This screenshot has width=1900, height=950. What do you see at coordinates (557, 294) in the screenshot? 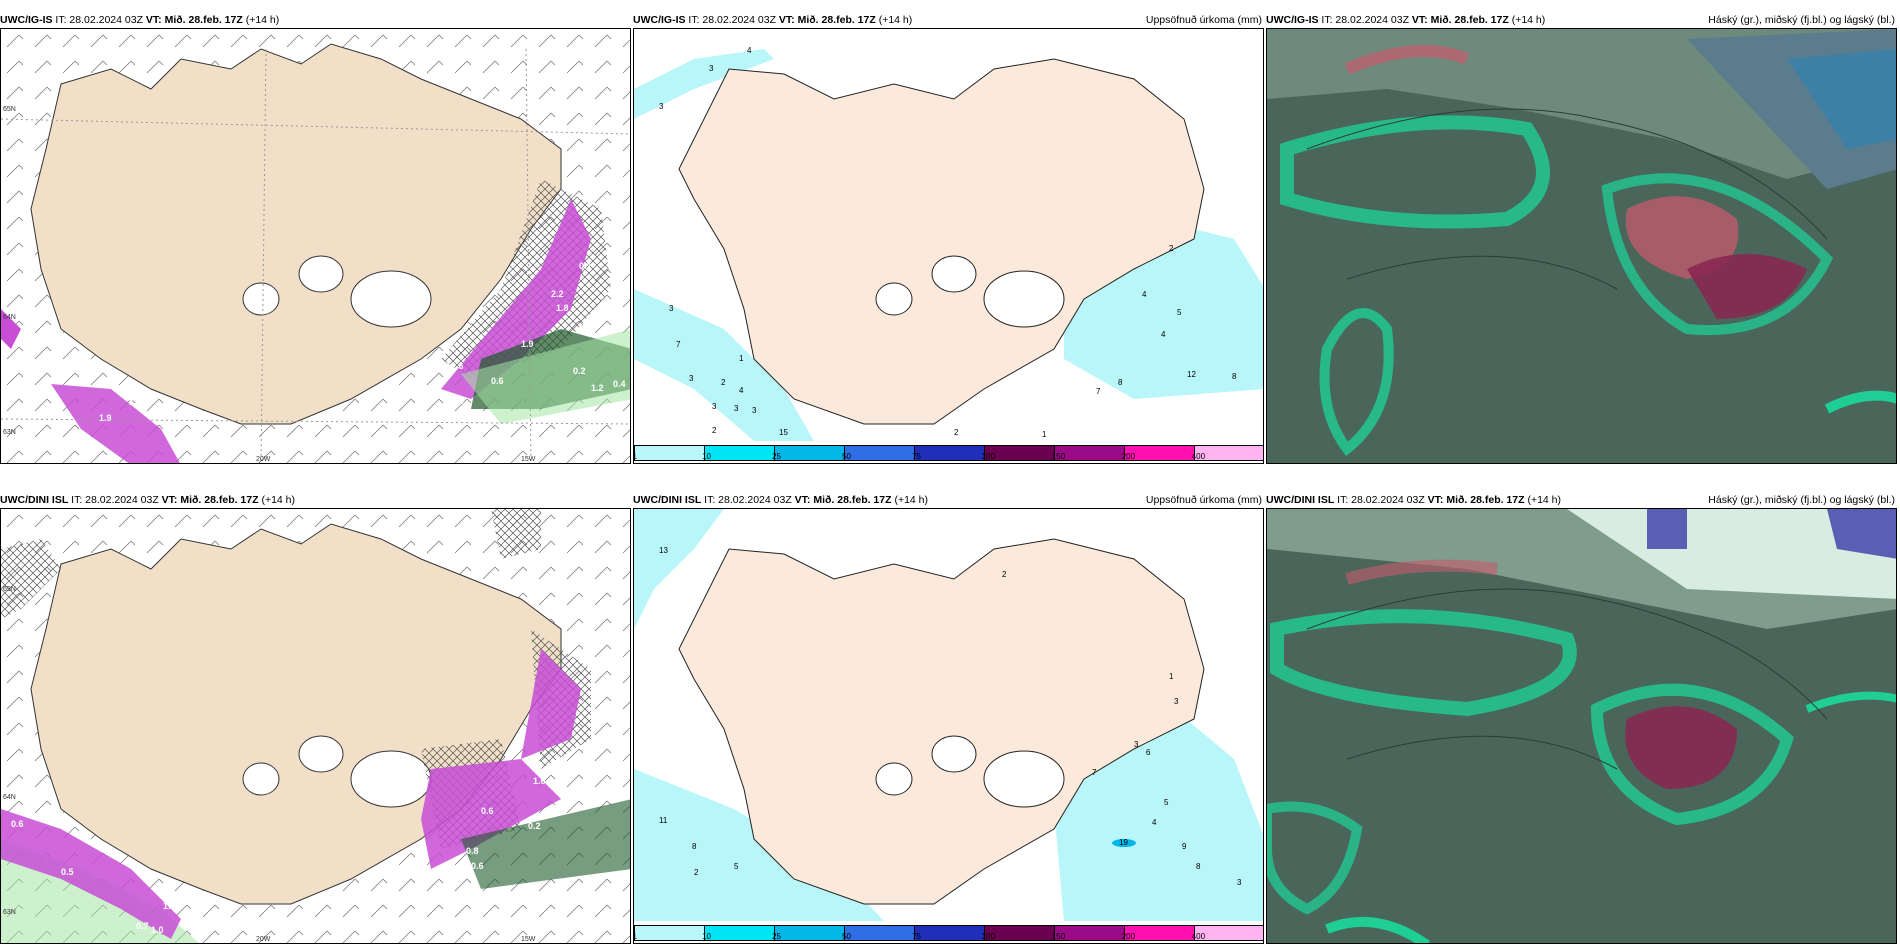
I see `wind-label: 2.2` at bounding box center [557, 294].